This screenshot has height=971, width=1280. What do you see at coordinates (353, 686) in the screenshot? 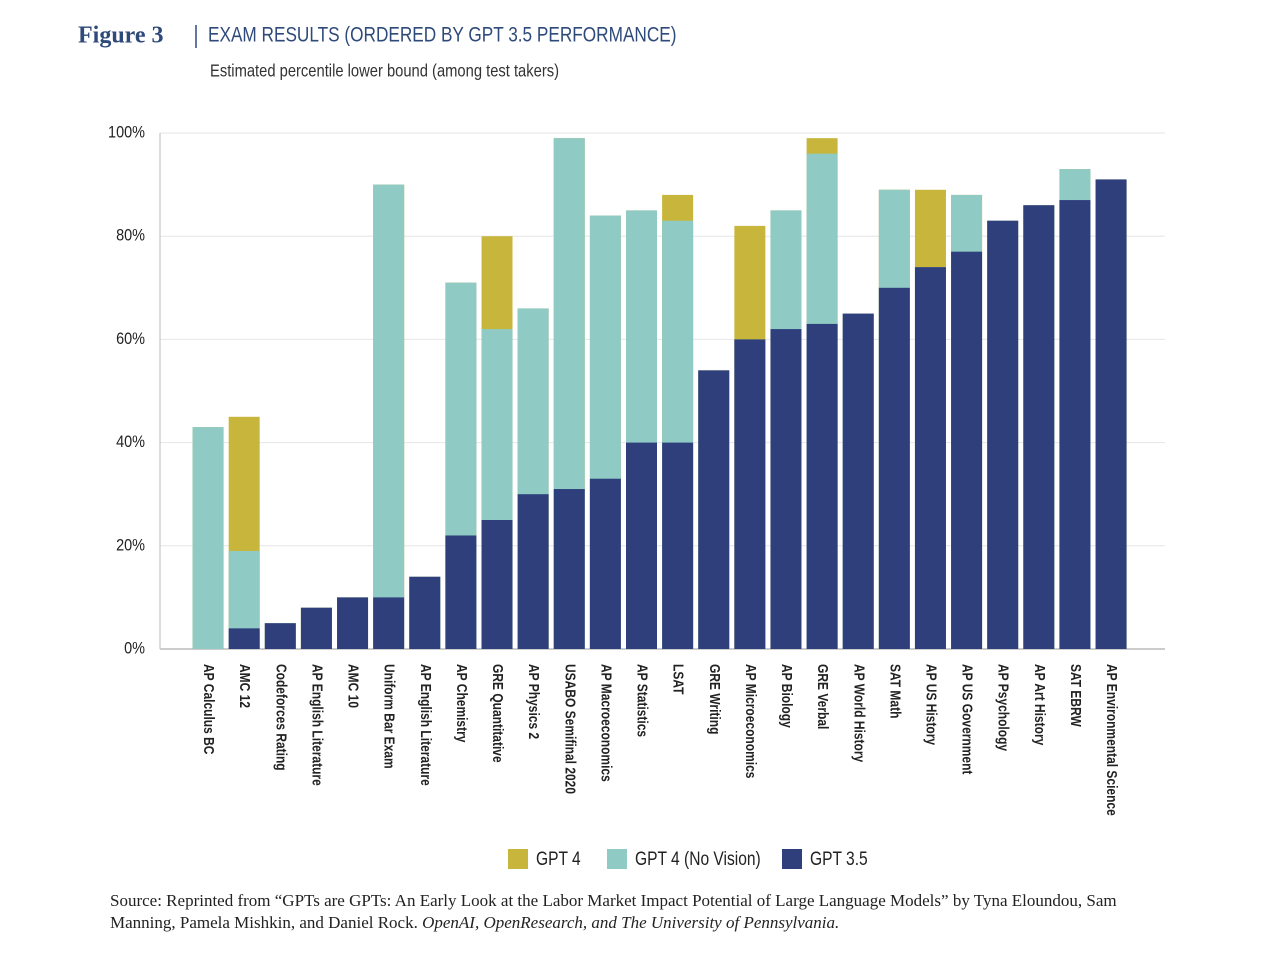
I see `x-tick-label: AMC 10` at bounding box center [353, 686].